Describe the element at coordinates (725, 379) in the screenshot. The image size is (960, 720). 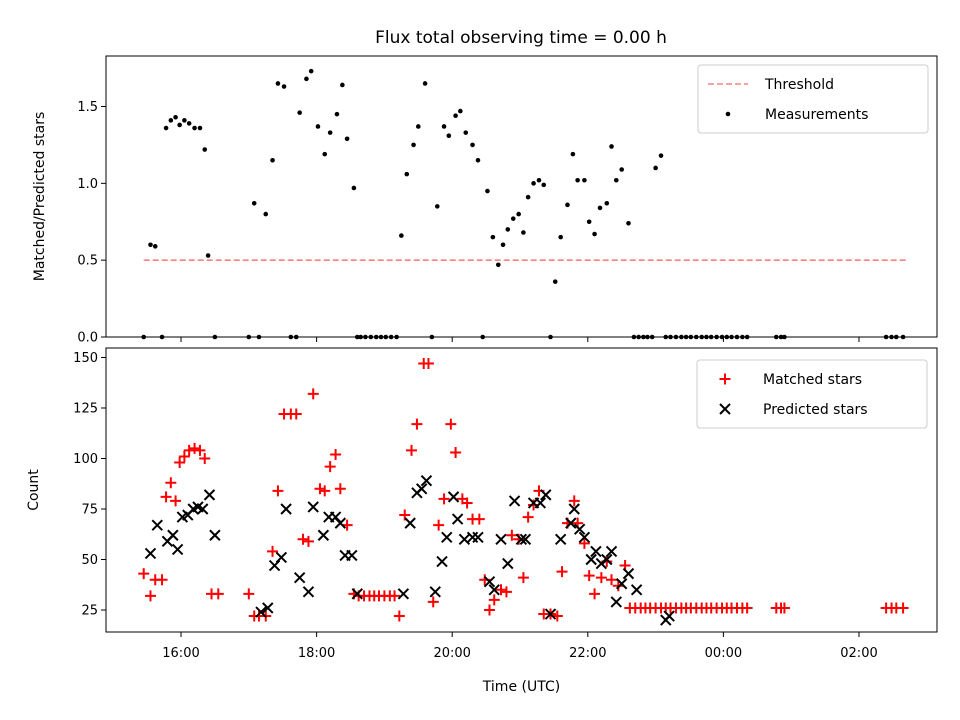
I see `legend-matched-handle` at that location.